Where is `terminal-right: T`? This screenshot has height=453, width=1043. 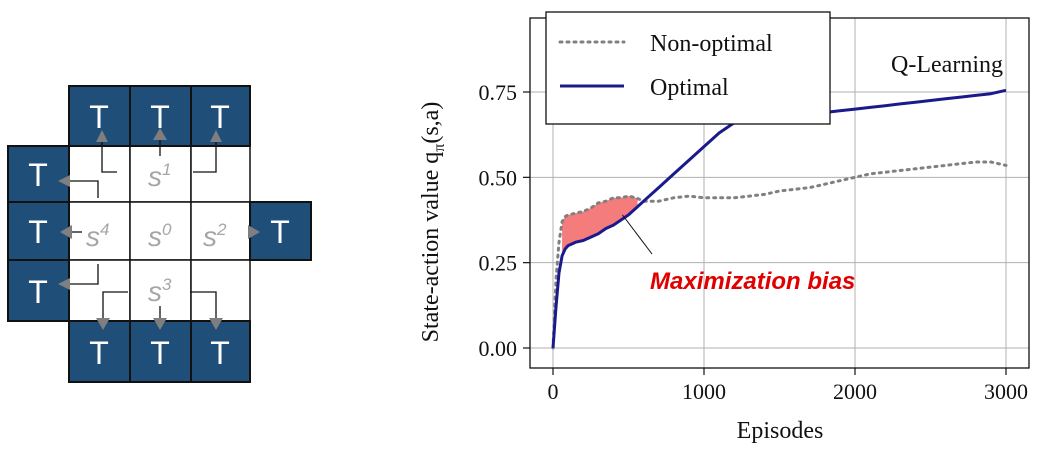 terminal-right: T is located at coordinates (280, 231).